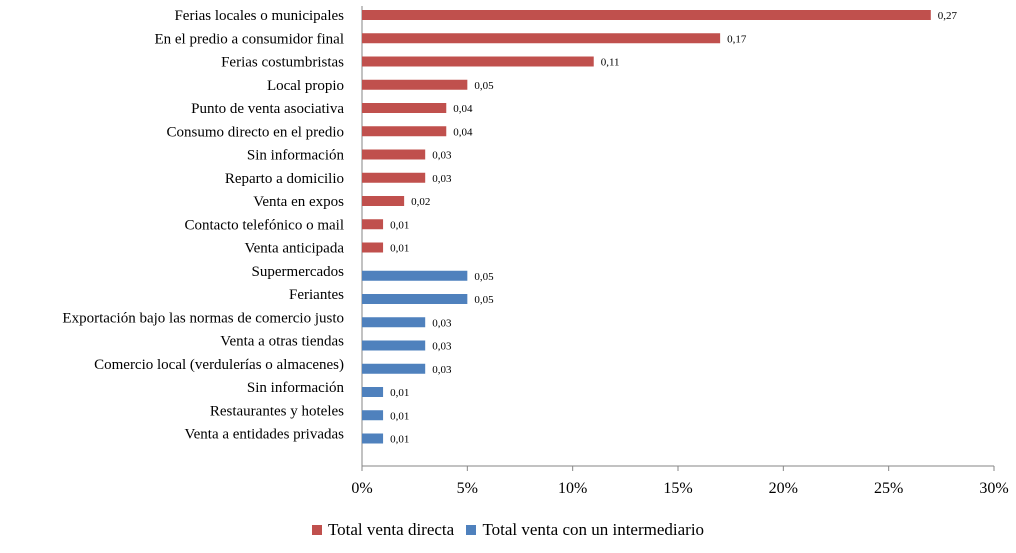 This screenshot has width=1016, height=553. I want to click on x-tick-label: 25%, so click(888, 488).